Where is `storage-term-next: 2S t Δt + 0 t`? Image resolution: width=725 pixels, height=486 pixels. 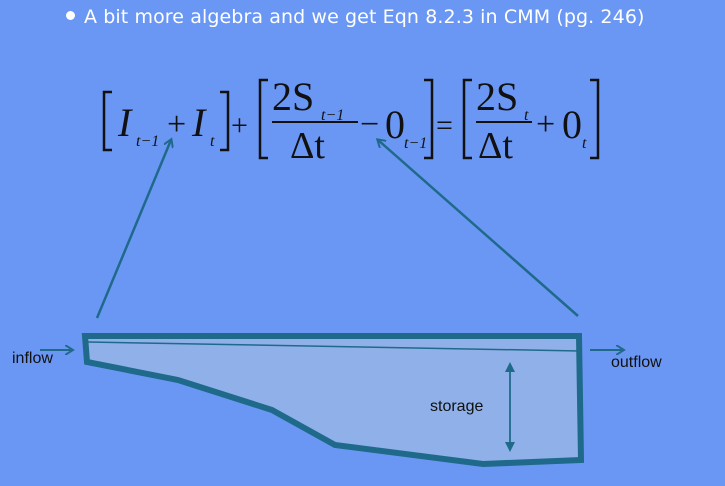
storage-term-next: 2S t Δt + 0 t is located at coordinates (531, 120).